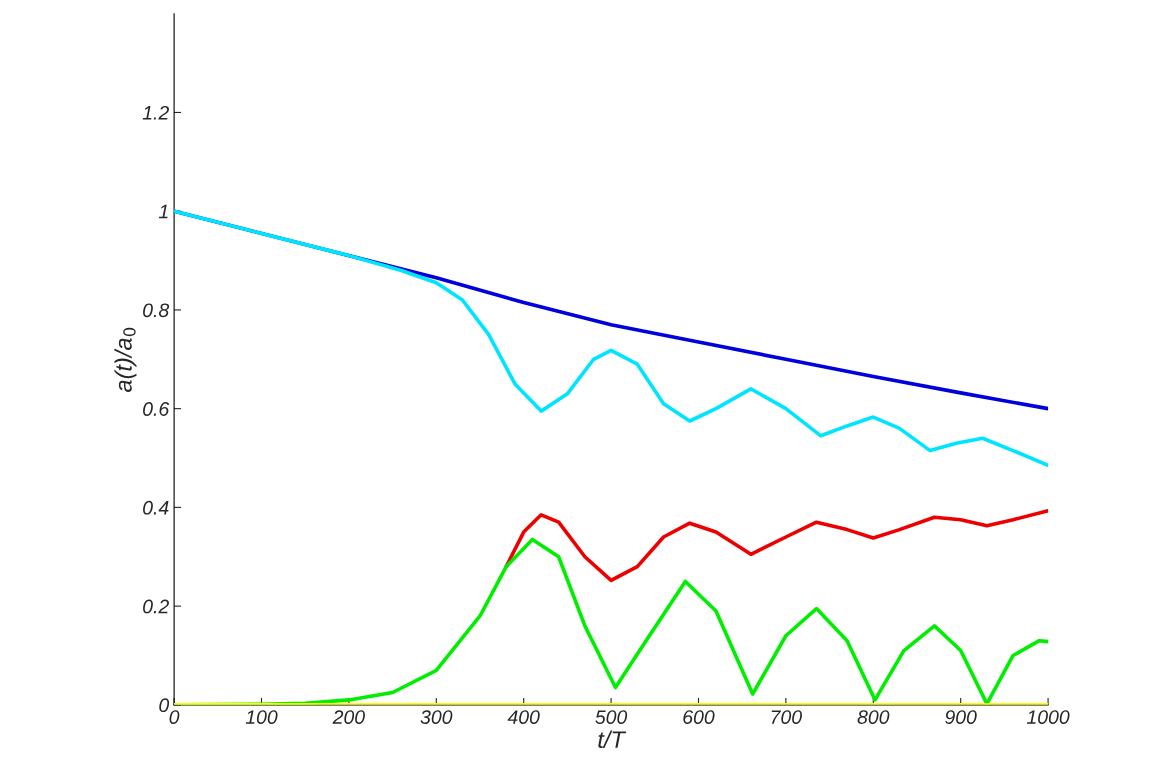 This screenshot has width=1153, height=762. I want to click on x-tick-label: 800, so click(873, 717).